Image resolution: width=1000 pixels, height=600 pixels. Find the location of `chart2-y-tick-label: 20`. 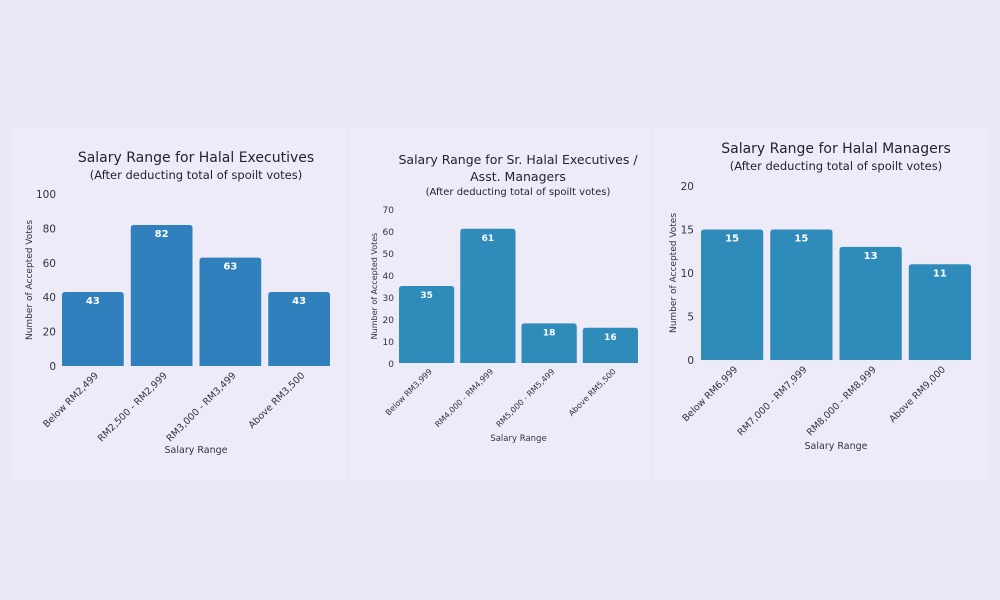

chart2-y-tick-label: 20 is located at coordinates (389, 321).